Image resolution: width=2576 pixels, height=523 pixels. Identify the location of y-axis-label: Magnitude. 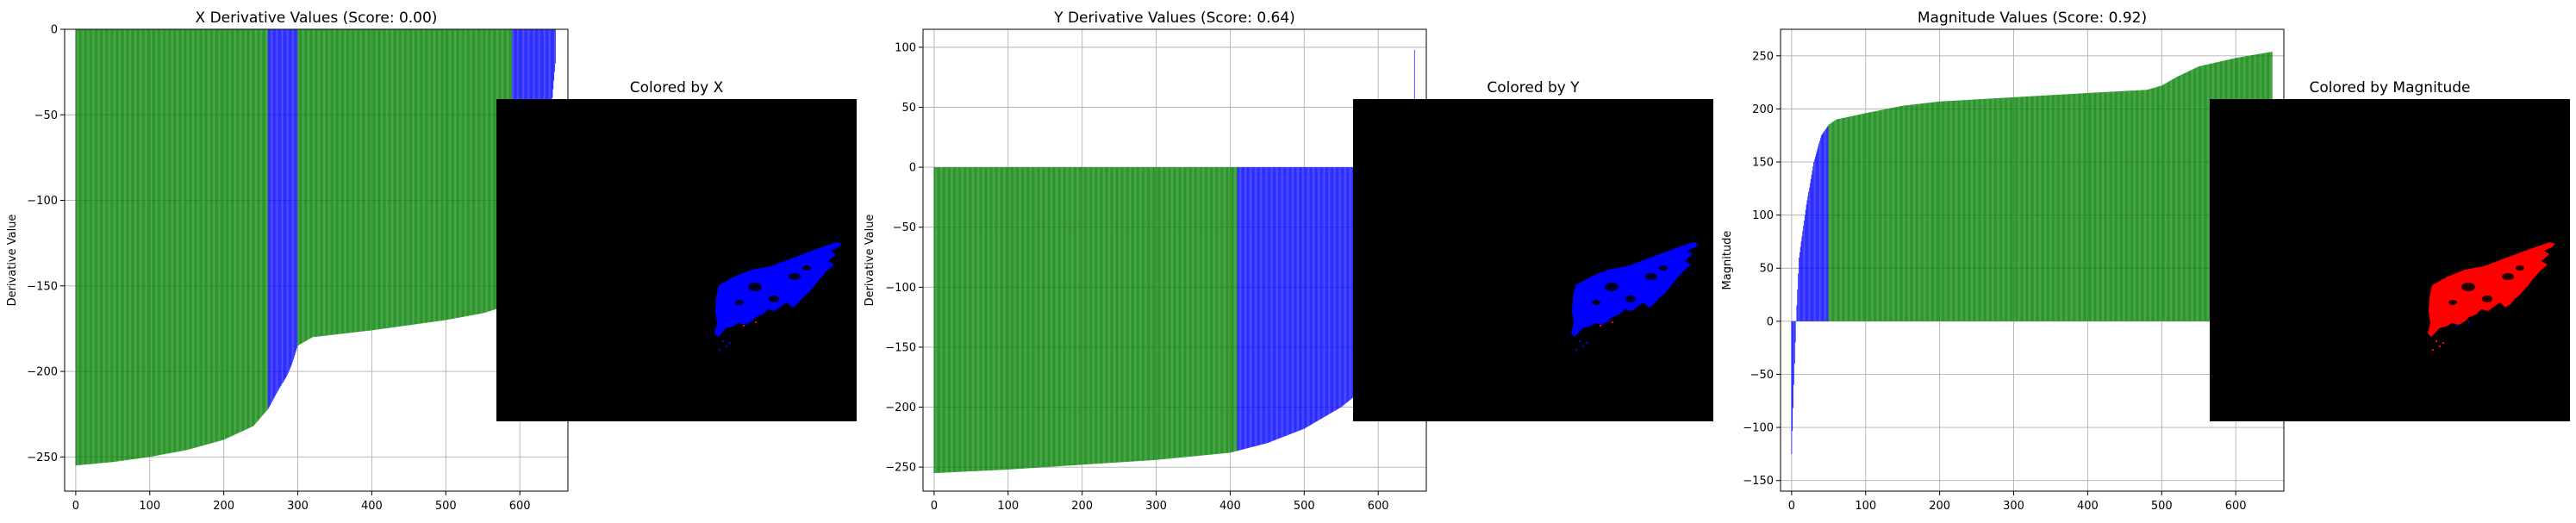
(1727, 260).